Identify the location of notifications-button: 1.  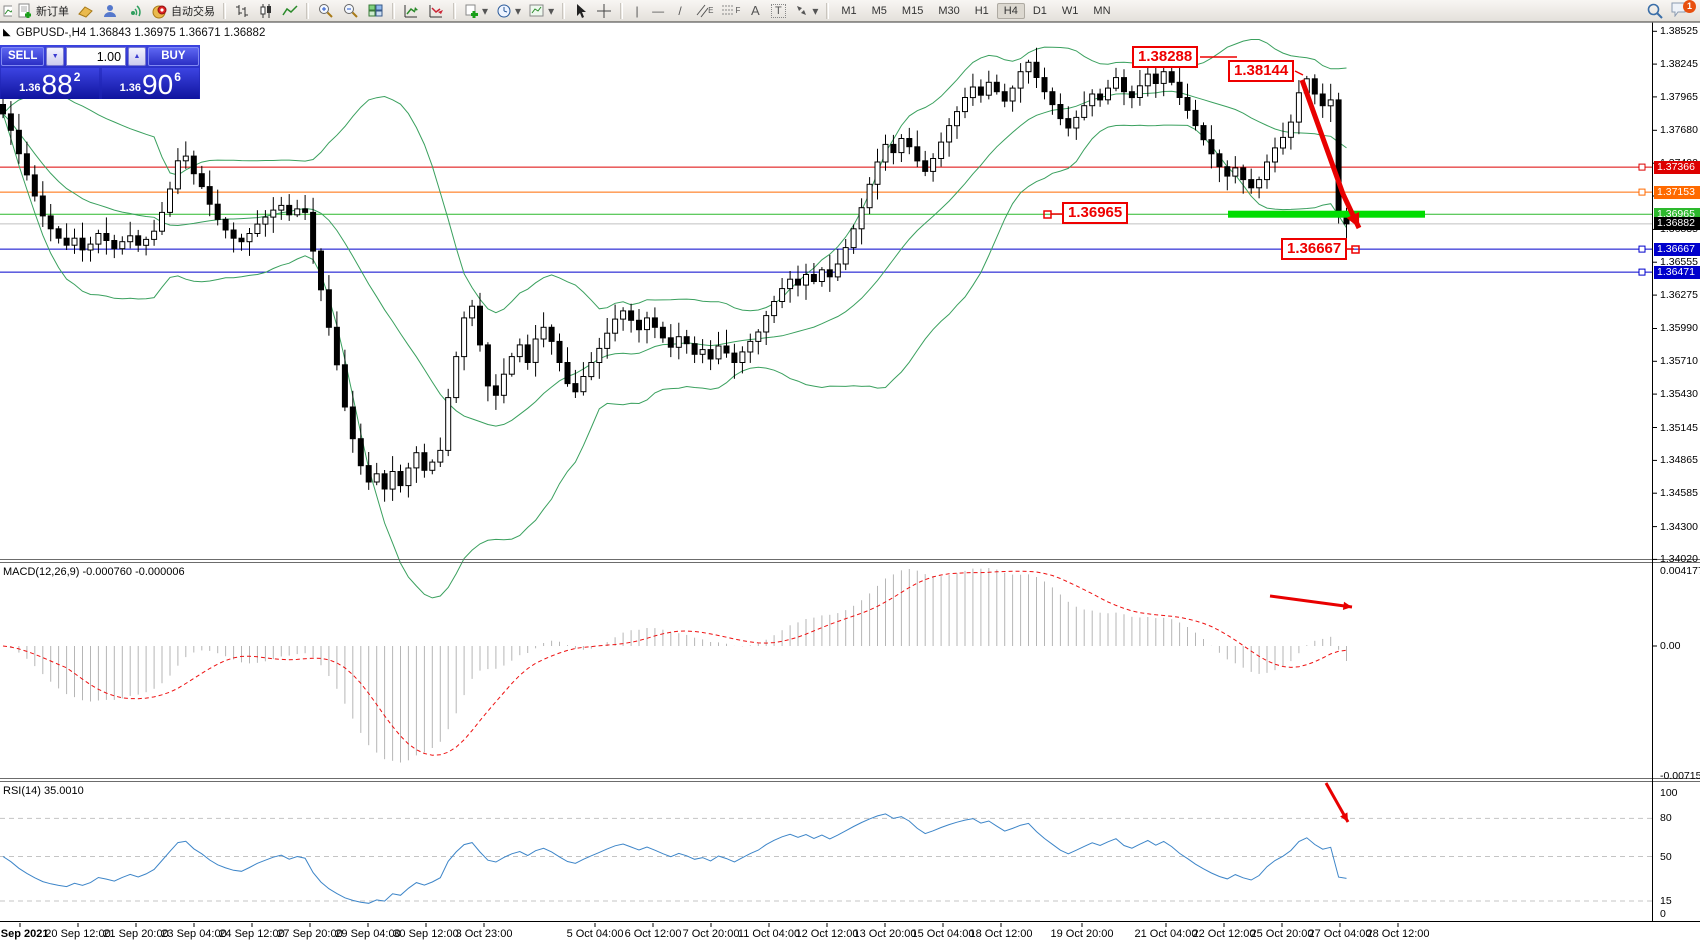
(1683, 10).